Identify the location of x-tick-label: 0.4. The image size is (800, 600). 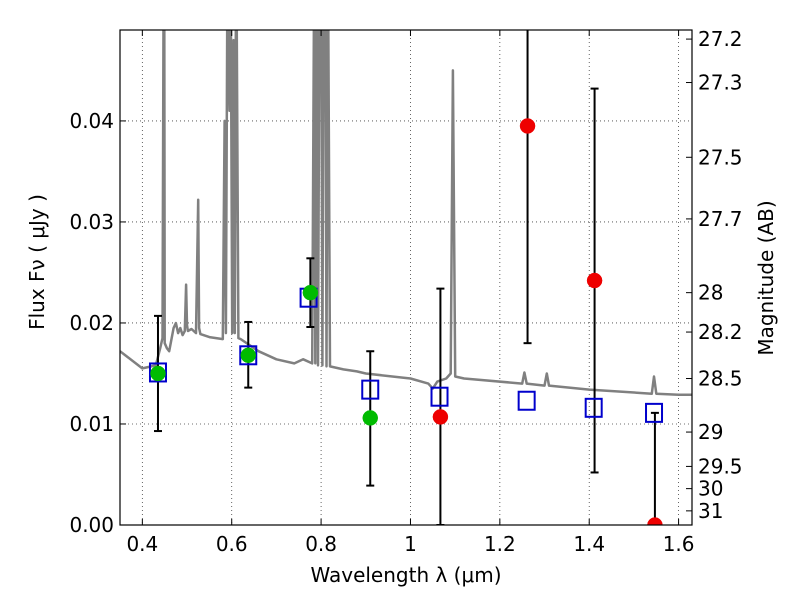
(142, 544).